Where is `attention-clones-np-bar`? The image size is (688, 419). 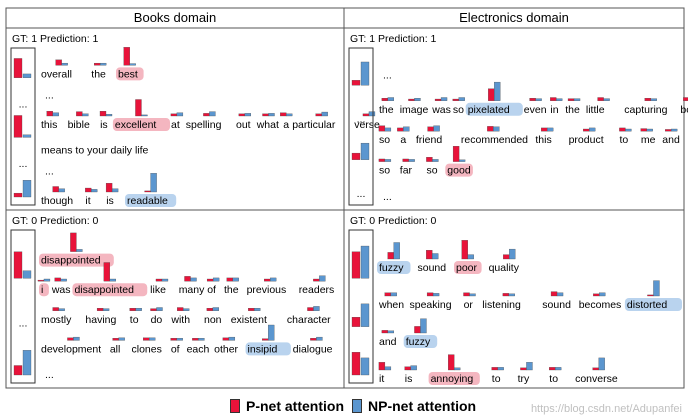 attention-clones-np-bar is located at coordinates (152, 339).